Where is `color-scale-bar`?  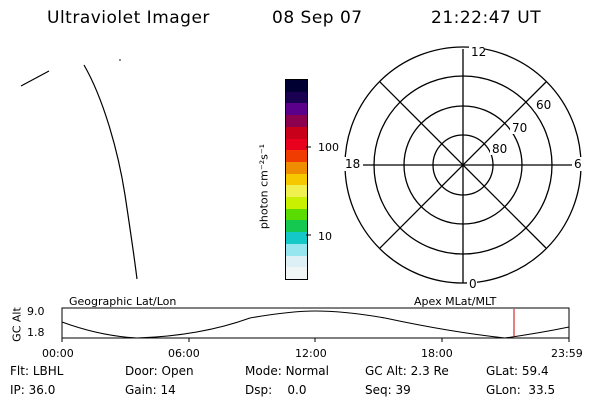 color-scale-bar is located at coordinates (296, 179).